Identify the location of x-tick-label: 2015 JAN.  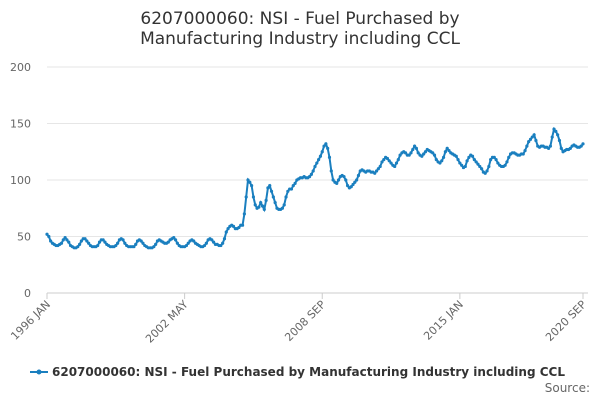
(443, 320).